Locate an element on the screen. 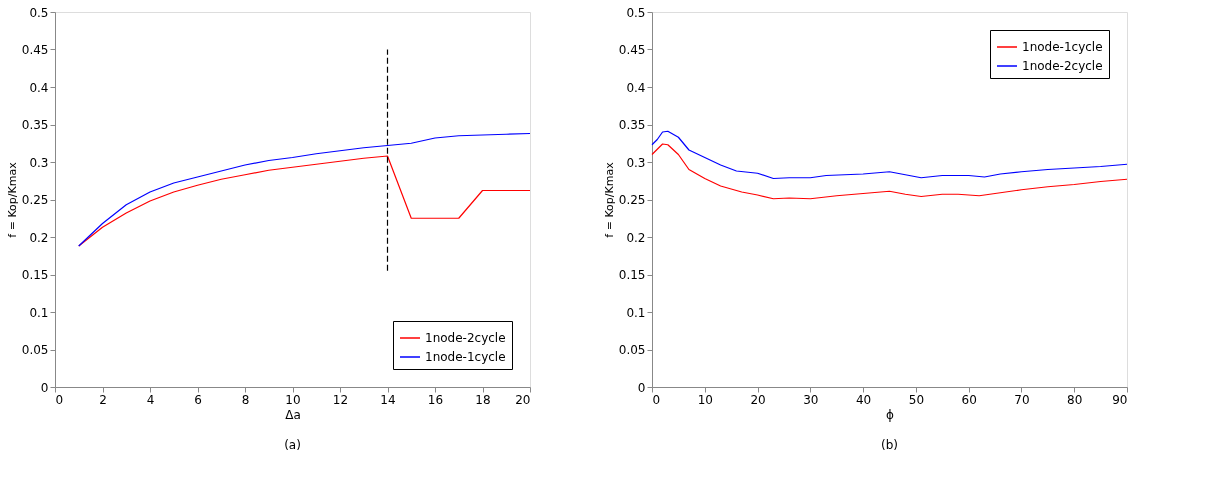 This screenshot has width=1219, height=482. x-tick-label: 2 is located at coordinates (103, 399).